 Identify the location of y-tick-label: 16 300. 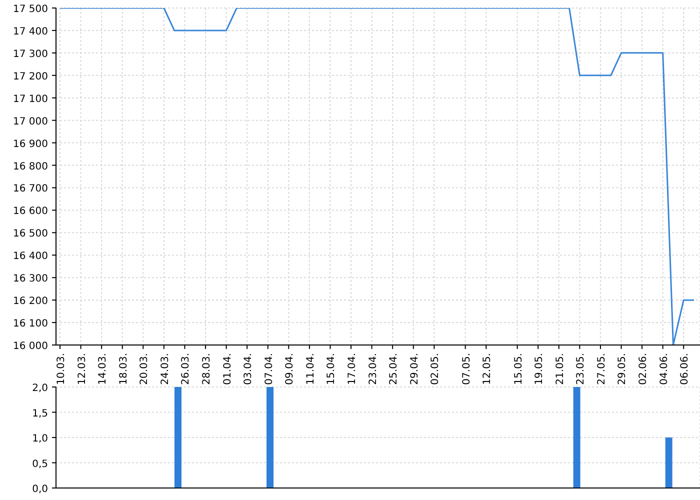
(30, 279).